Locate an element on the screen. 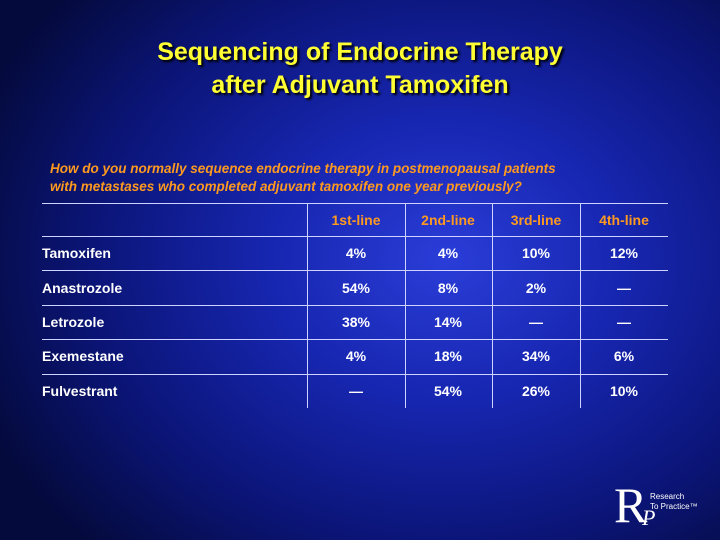 The width and height of the screenshot is (720, 540). row-label: Fulvestrant is located at coordinates (80, 390).